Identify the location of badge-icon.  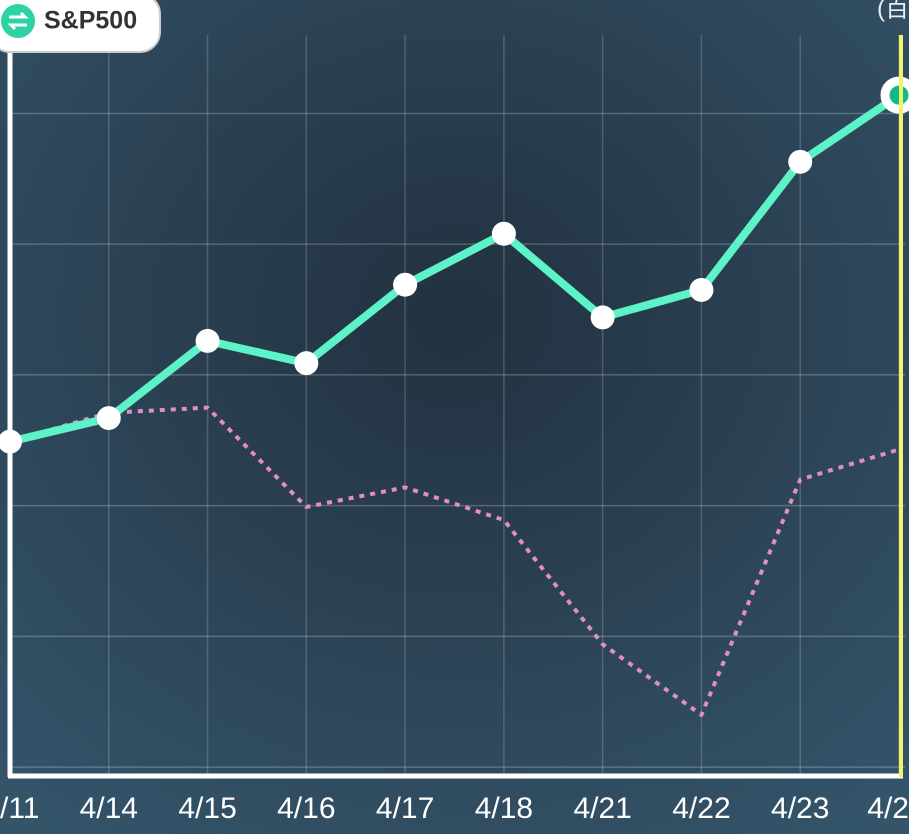
(18, 21).